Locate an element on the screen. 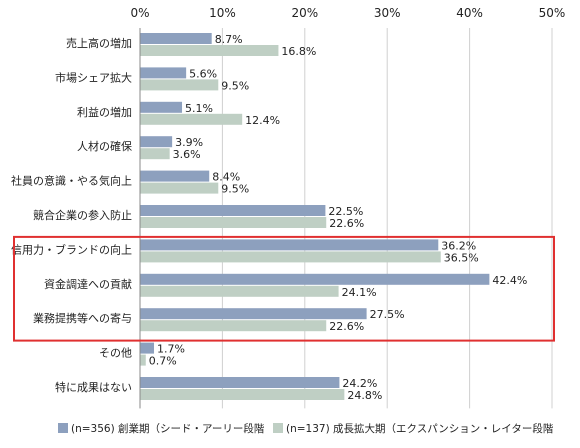 The image size is (580, 448). data-label: 12.4% is located at coordinates (262, 120).